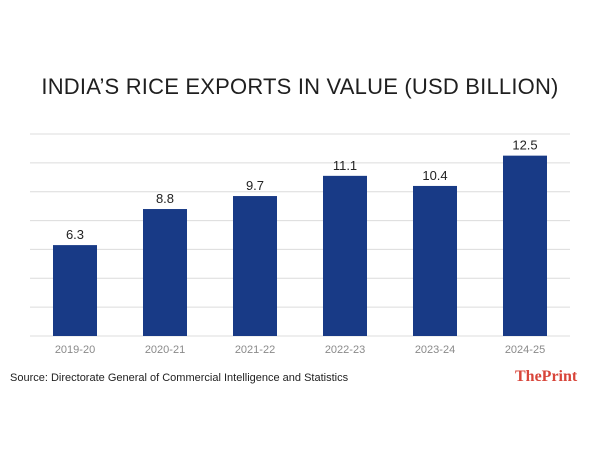 This screenshot has height=450, width=600. What do you see at coordinates (434, 175) in the screenshot?
I see `data-label-2023-24: 10.4` at bounding box center [434, 175].